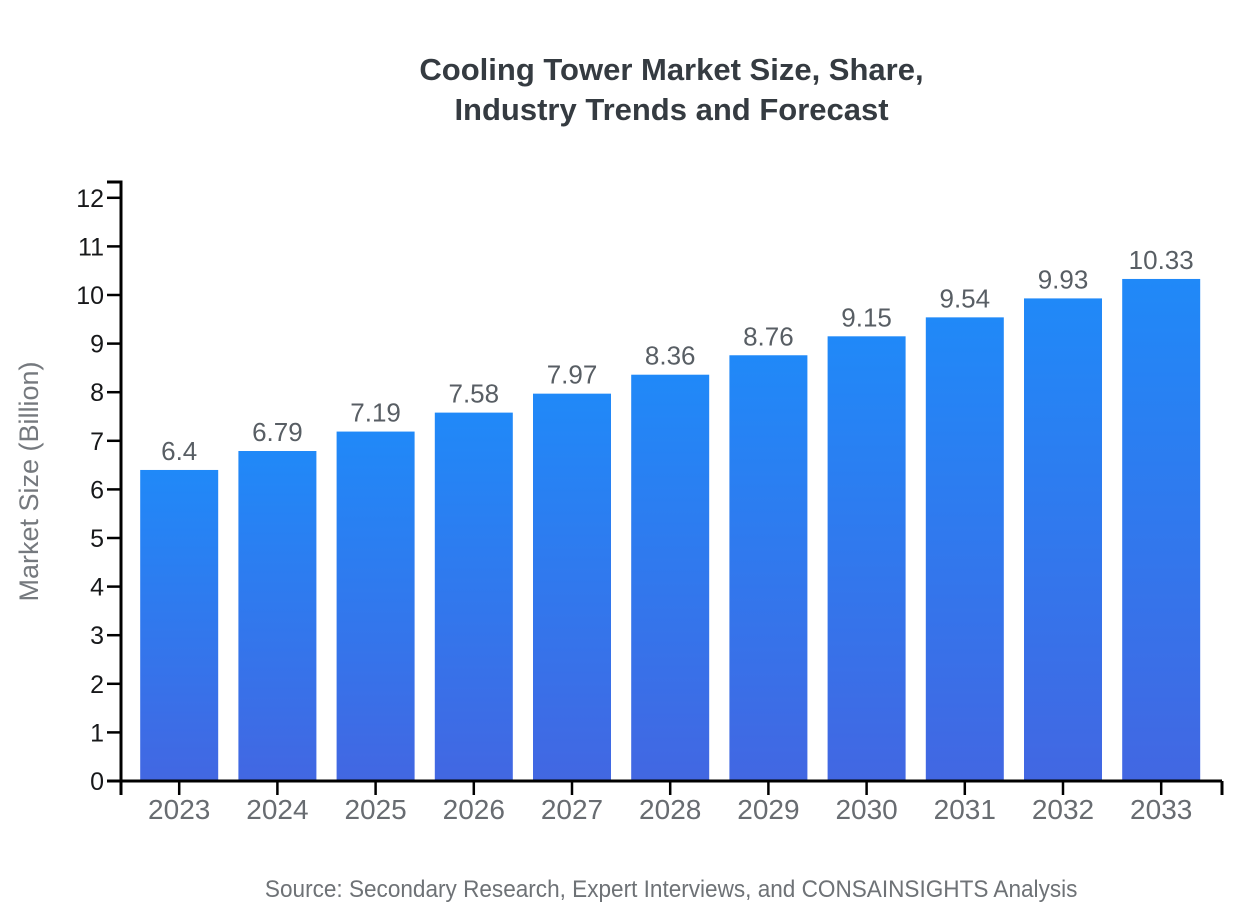 The width and height of the screenshot is (1260, 920). Describe the element at coordinates (572, 587) in the screenshot. I see `bar-2027` at that location.